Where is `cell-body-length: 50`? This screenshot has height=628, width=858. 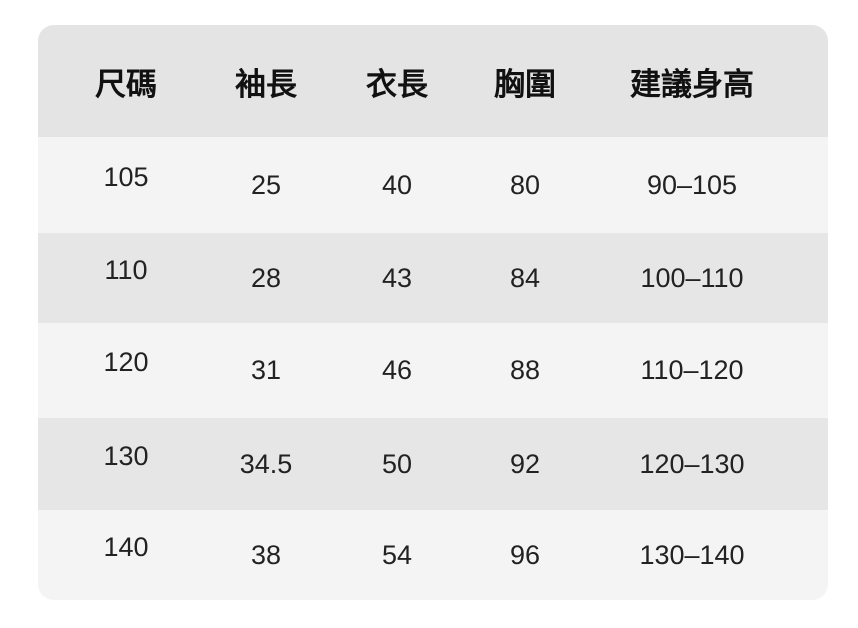 cell-body-length: 50 is located at coordinates (397, 463).